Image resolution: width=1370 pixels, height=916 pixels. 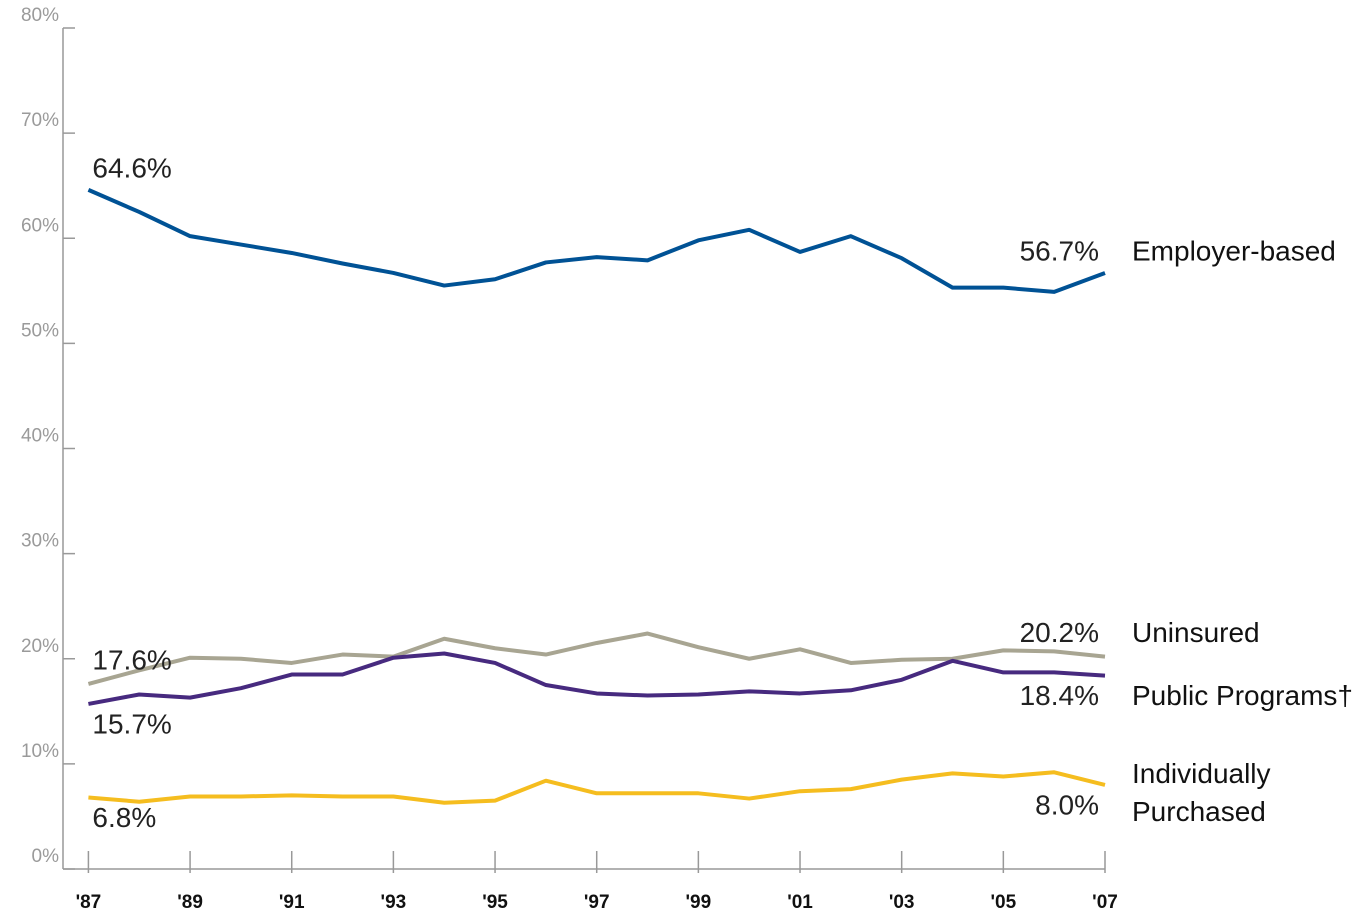 I want to click on x-tick-label: '07, so click(x=1105, y=902).